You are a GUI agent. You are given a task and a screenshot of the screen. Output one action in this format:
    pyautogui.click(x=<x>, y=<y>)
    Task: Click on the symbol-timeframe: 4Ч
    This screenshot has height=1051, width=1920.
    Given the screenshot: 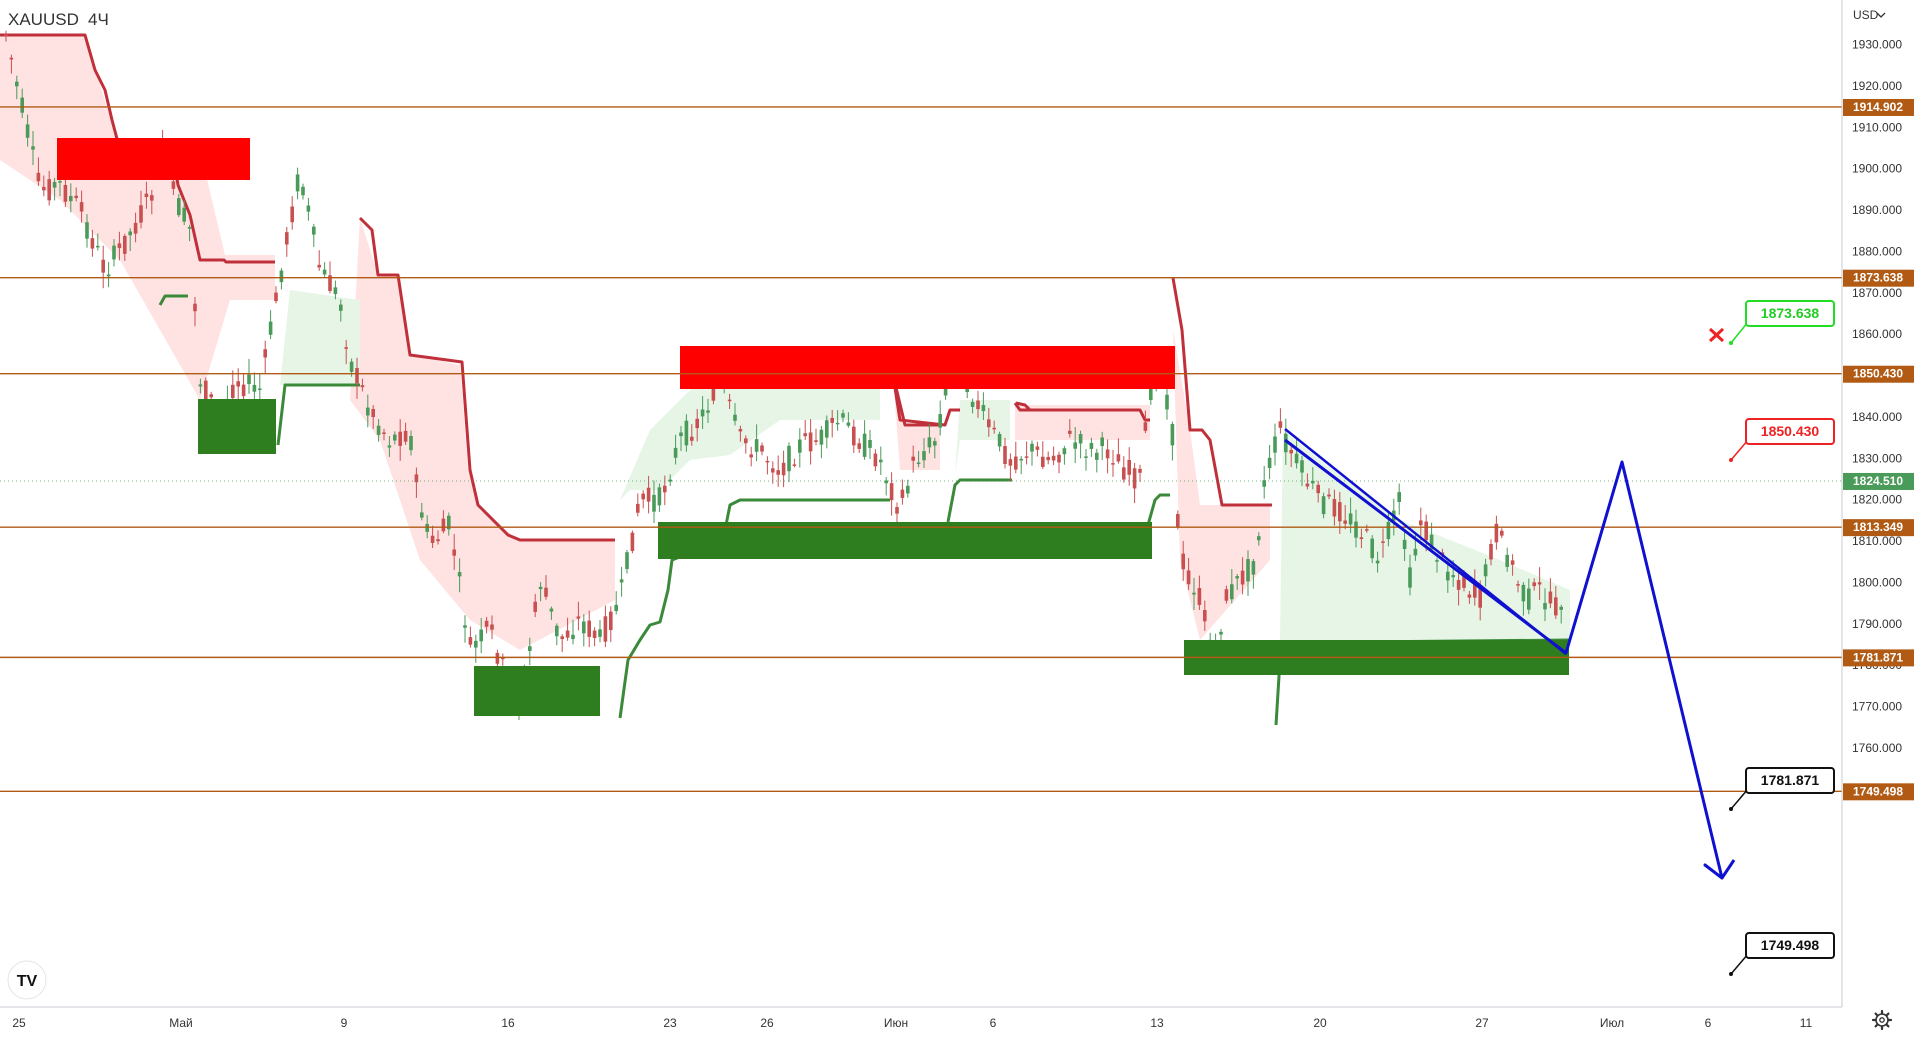 What is the action you would take?
    pyautogui.click(x=98, y=19)
    